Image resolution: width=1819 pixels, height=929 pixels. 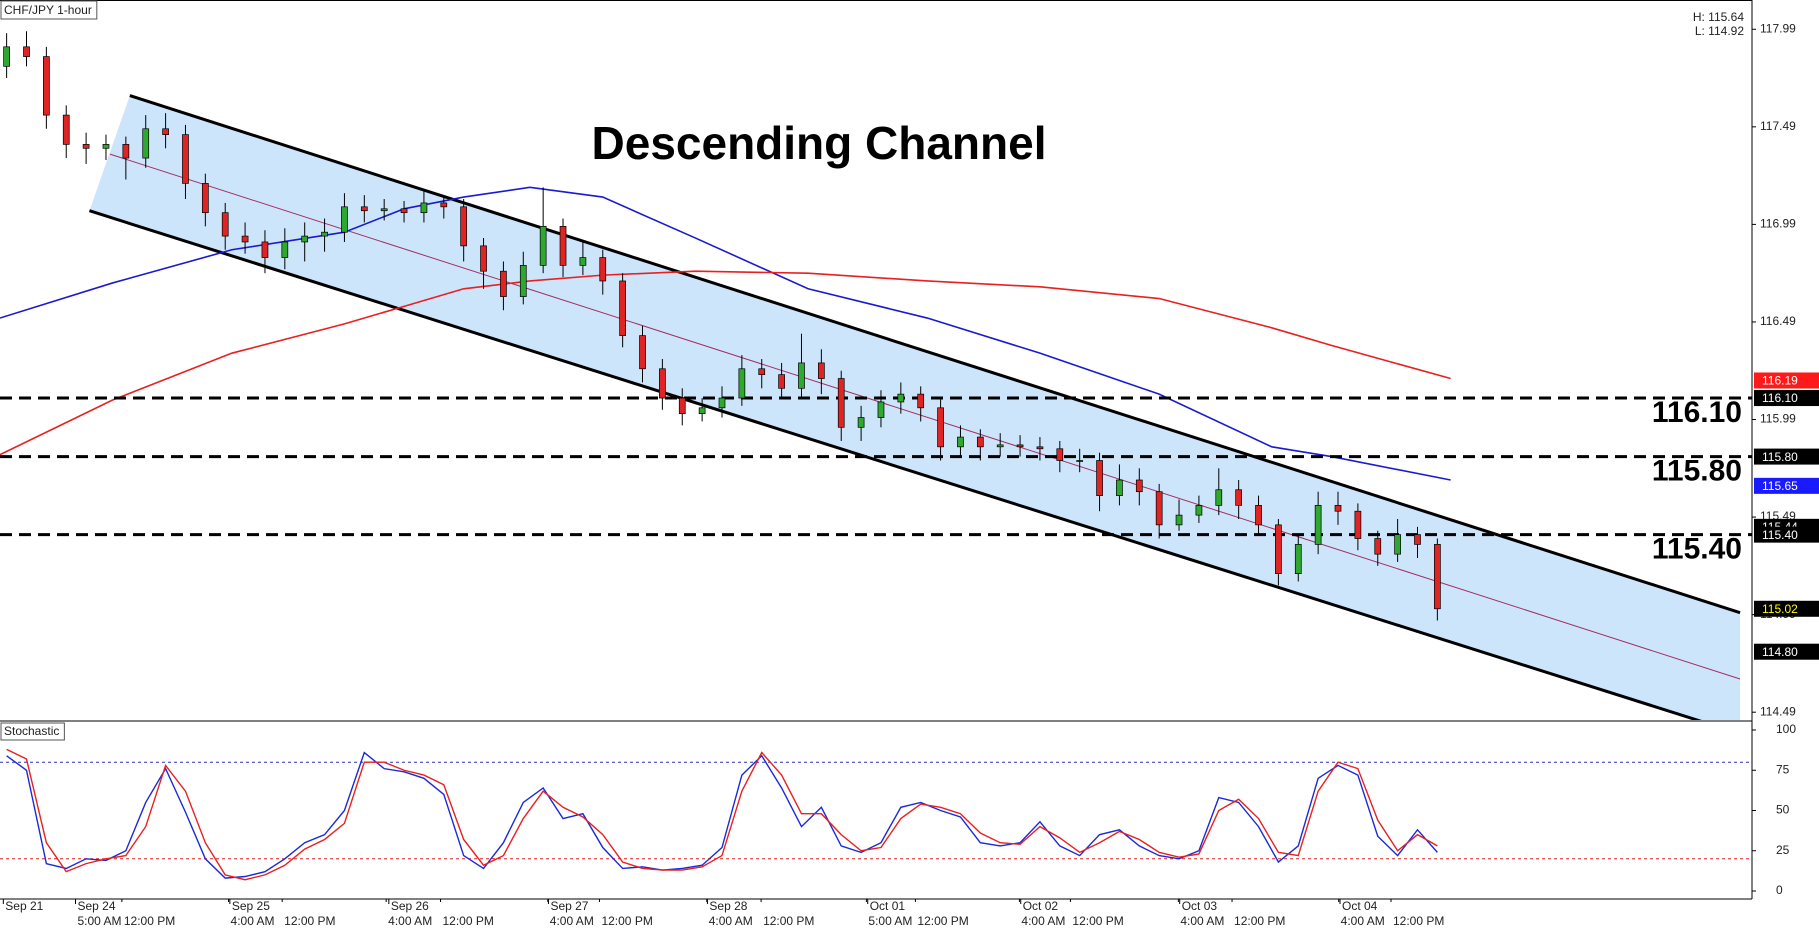 I want to click on y-tick-label: 0, so click(x=1779, y=890).